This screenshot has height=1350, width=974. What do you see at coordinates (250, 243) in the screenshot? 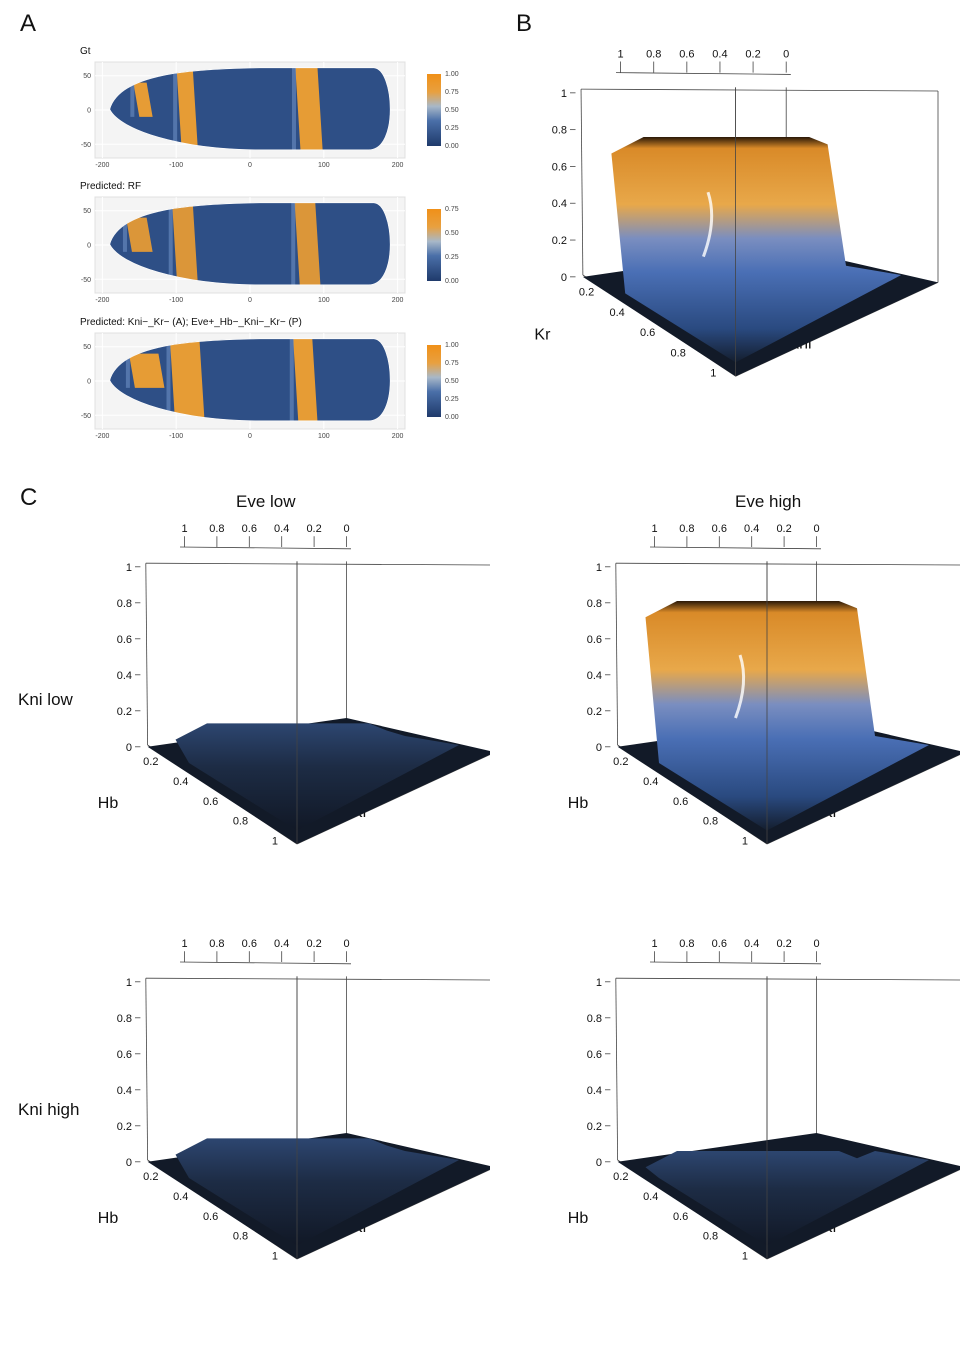
I see `embryo-fill` at bounding box center [250, 243].